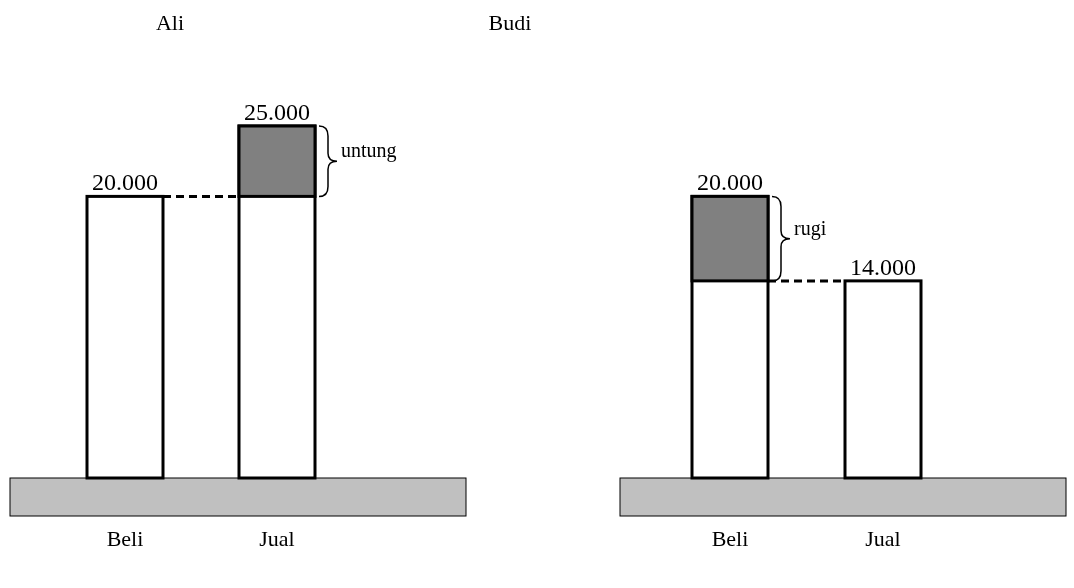 This screenshot has height=588, width=1074. Describe the element at coordinates (170, 22) in the screenshot. I see `chart-title: Ali` at that location.